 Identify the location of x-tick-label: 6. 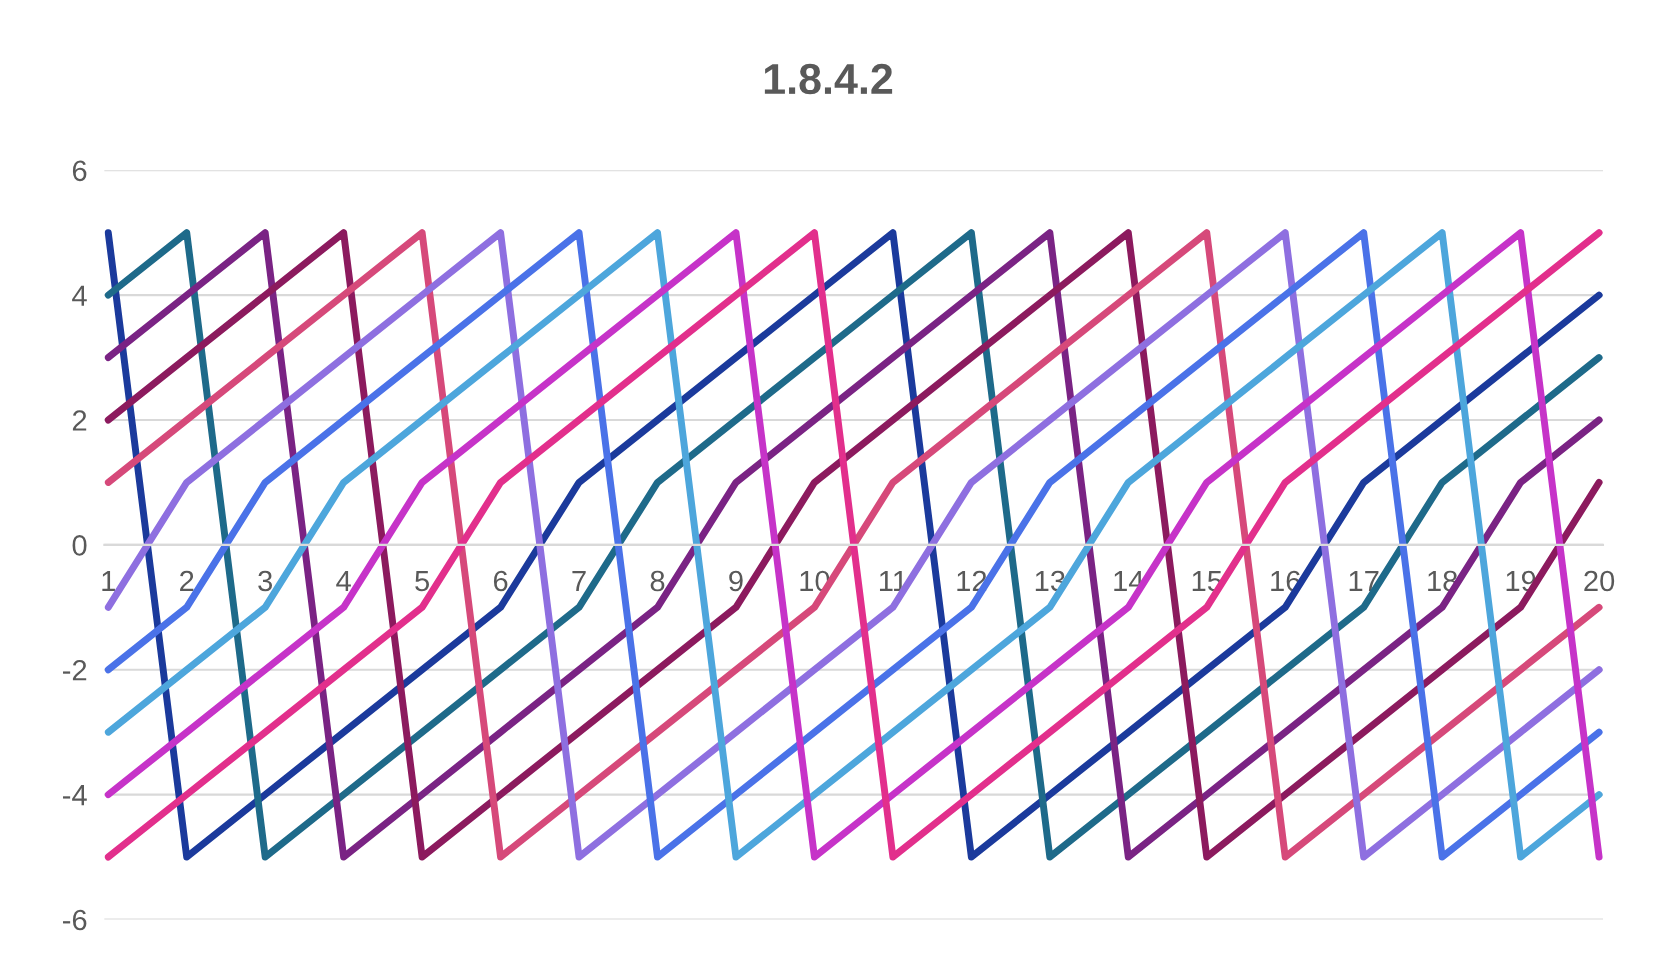
(500, 581).